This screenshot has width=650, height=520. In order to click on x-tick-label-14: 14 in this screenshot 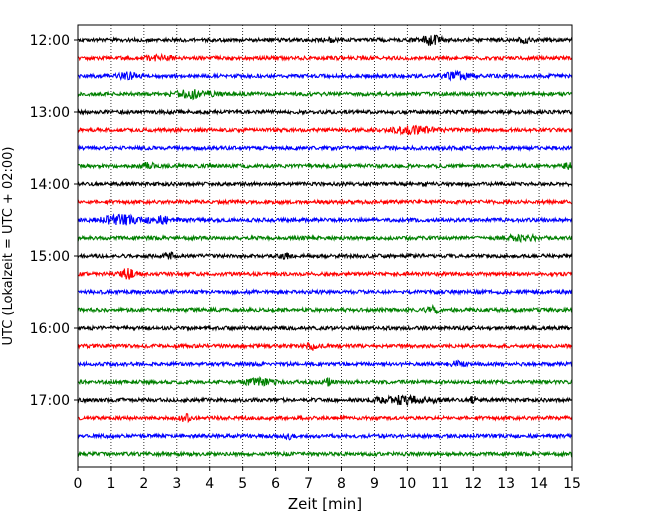, I will do `click(539, 484)`.